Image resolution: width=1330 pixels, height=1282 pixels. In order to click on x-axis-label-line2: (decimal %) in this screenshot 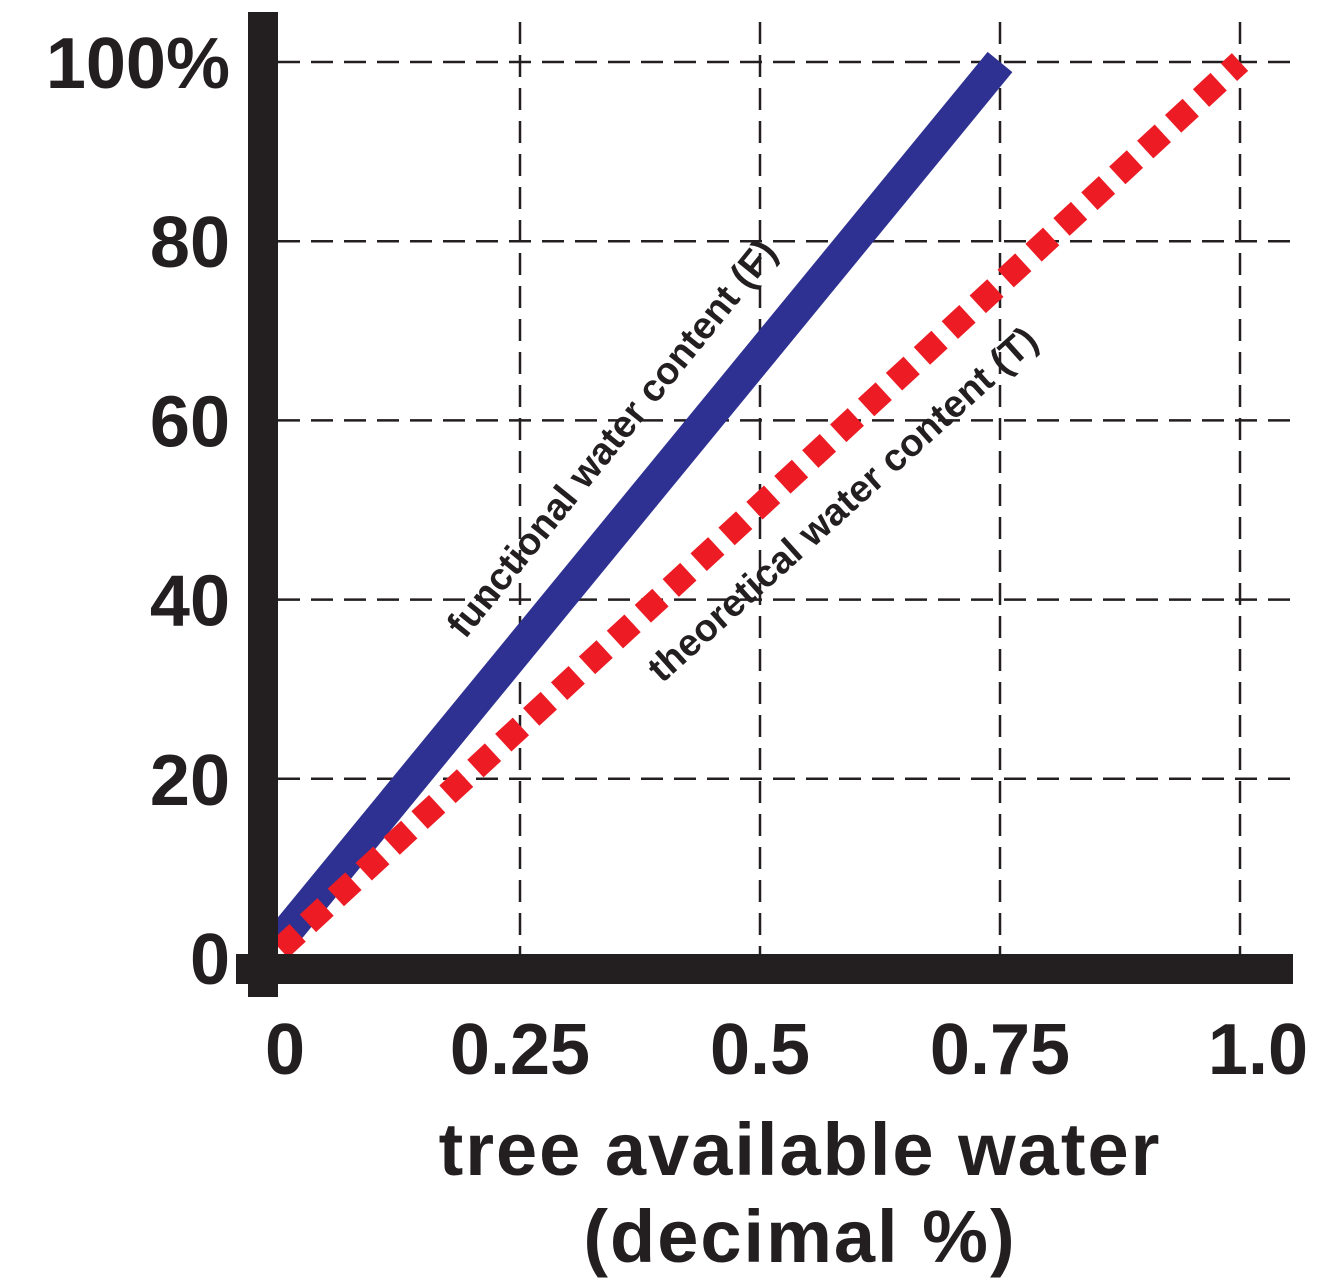, I will do `click(799, 1236)`.